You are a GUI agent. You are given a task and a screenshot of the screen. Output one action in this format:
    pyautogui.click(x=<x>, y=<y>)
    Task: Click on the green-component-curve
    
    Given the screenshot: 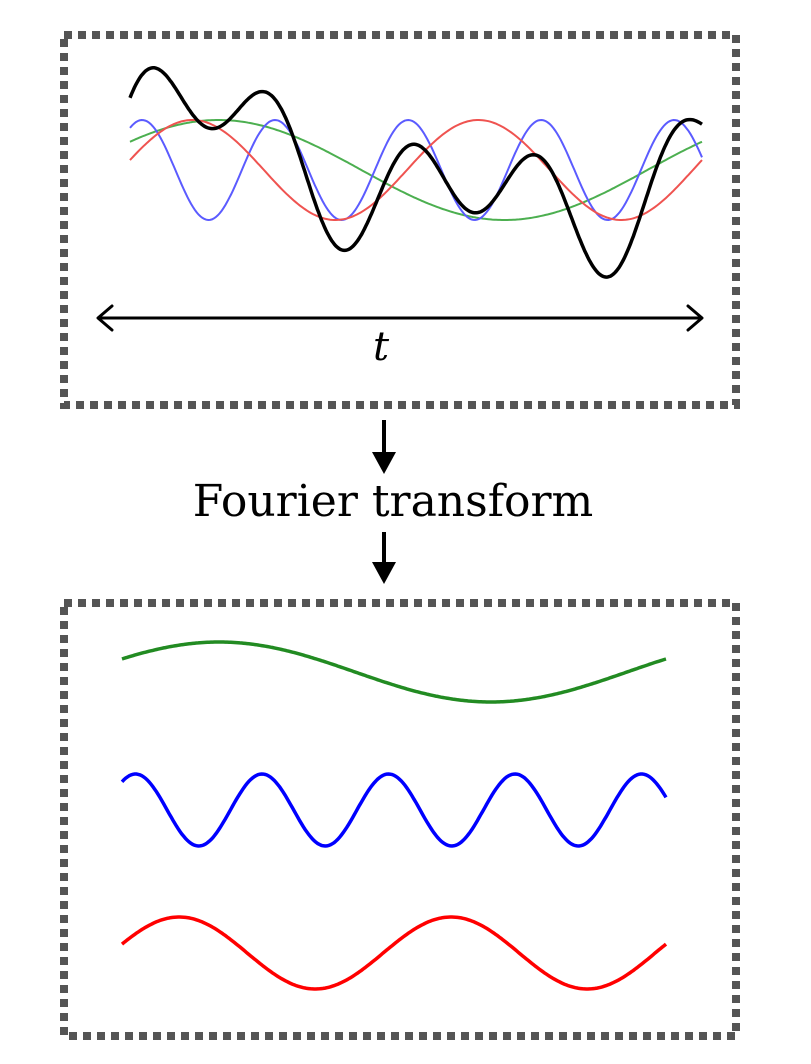 What is the action you would take?
    pyautogui.click(x=416, y=170)
    